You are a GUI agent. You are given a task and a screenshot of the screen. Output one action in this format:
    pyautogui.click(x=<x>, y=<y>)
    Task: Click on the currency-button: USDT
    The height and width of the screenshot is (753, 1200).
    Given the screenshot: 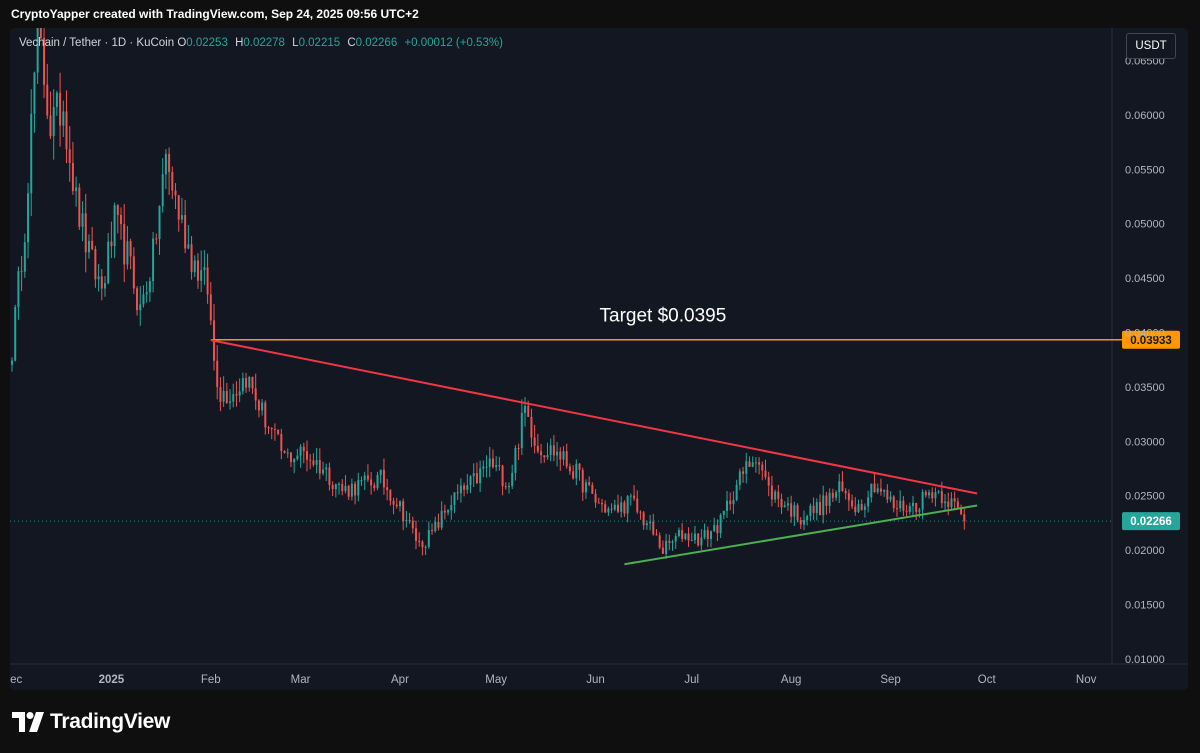 What is the action you would take?
    pyautogui.click(x=1151, y=46)
    